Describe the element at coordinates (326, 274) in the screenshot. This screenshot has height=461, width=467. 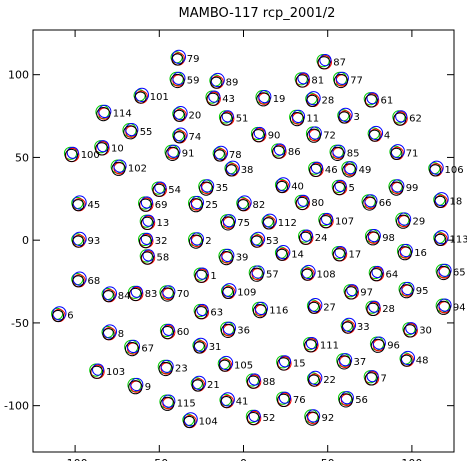
I see `channel-label-108: 108` at that location.